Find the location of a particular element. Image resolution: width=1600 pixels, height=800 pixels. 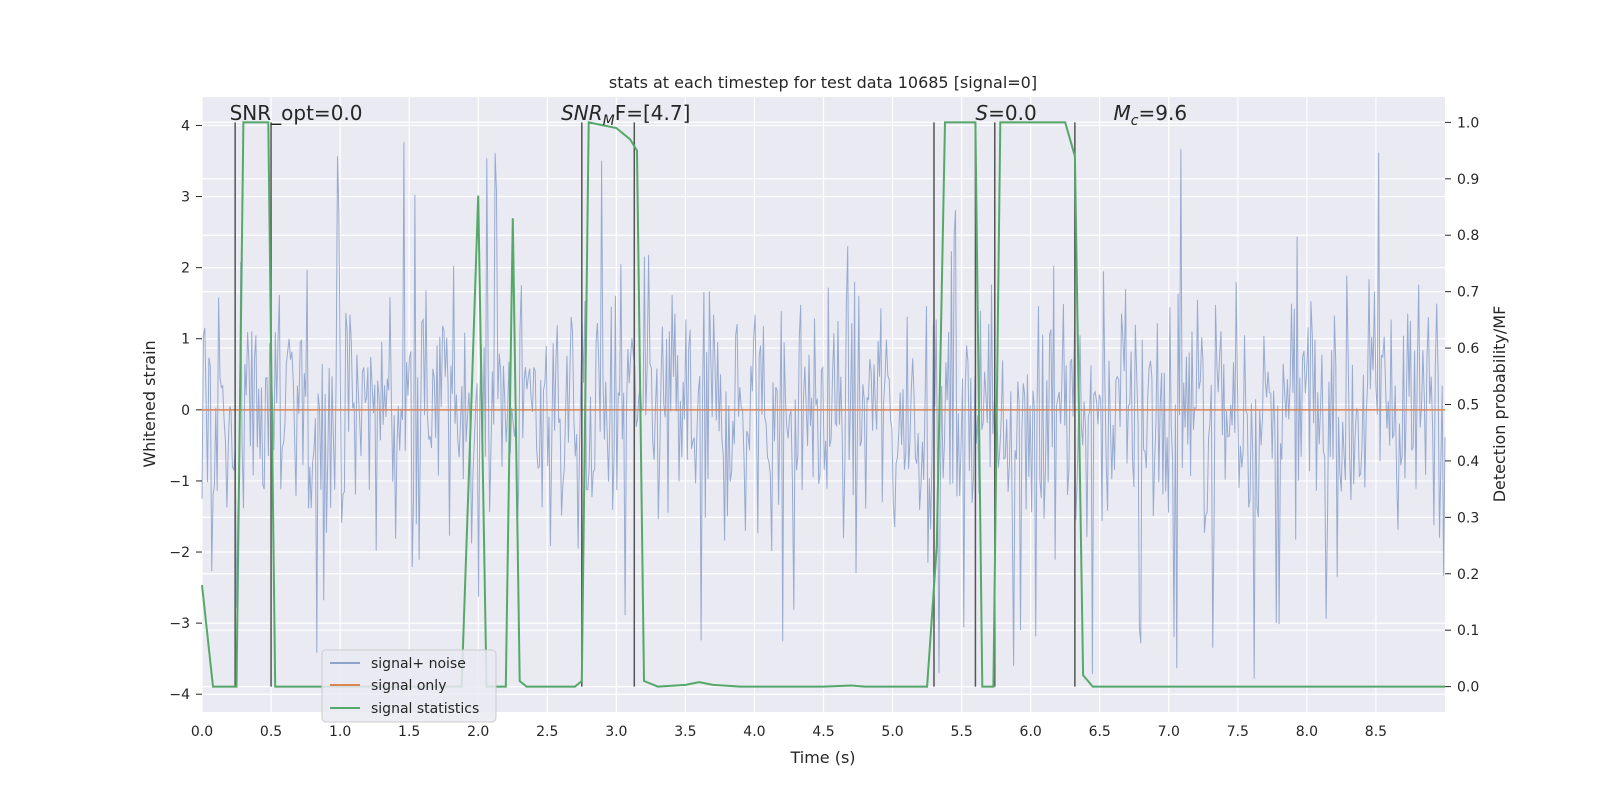

x-tick-label: 2.5 is located at coordinates (547, 732).